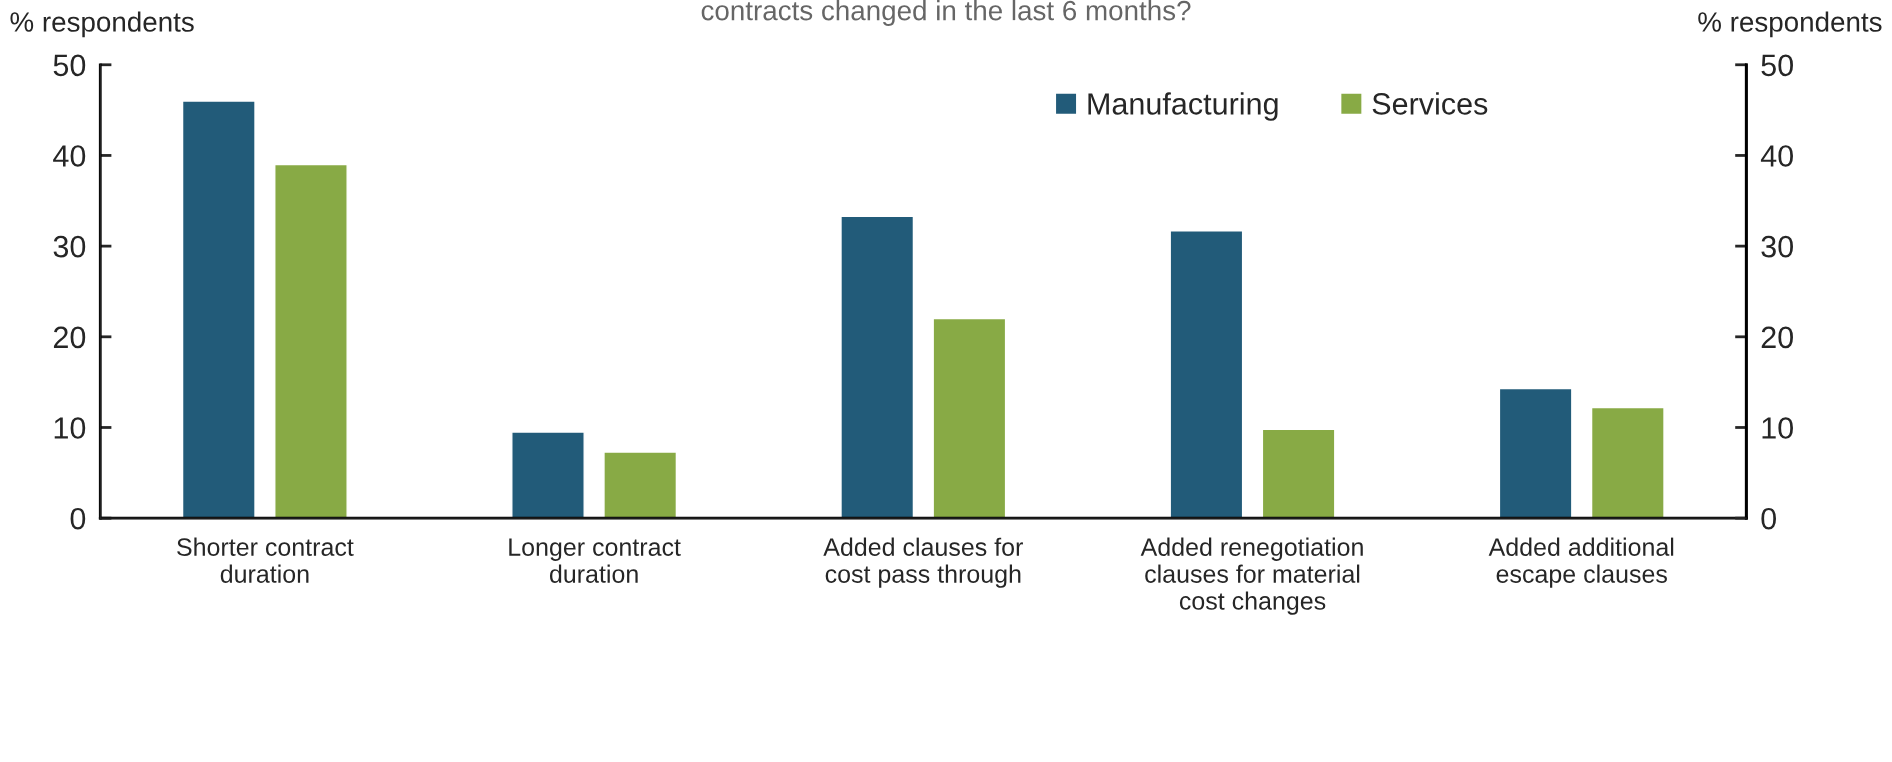  I want to click on y2-tick-label: 20, so click(1777, 337).